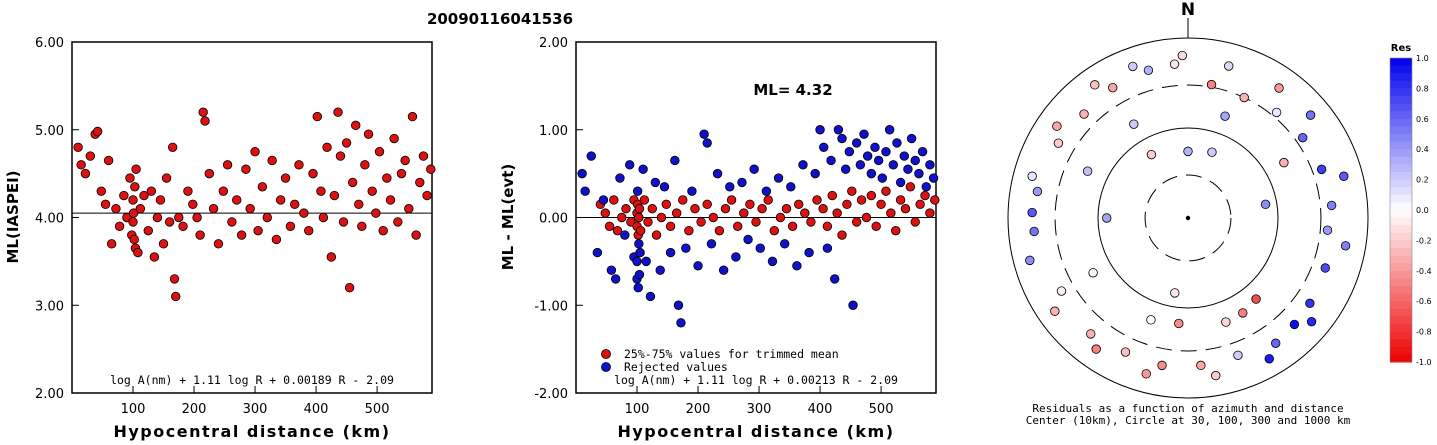 Image resolution: width=1437 pixels, height=445 pixels. What do you see at coordinates (637, 409) in the screenshot?
I see `x-tick-label: 100` at bounding box center [637, 409].